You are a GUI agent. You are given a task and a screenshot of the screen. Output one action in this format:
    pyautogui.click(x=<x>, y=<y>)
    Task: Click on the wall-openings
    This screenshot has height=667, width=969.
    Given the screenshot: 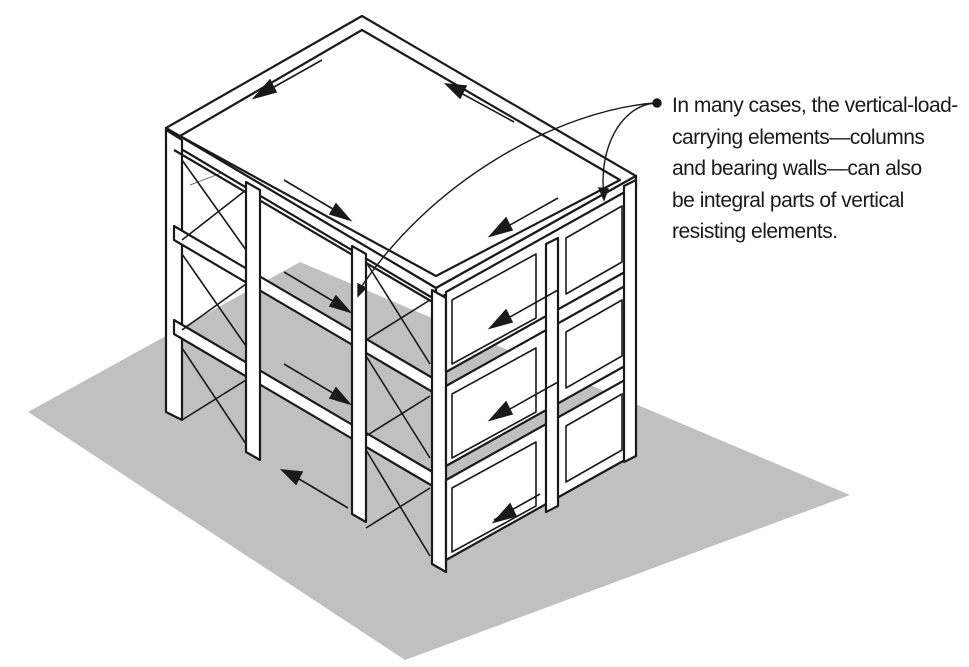 What is the action you would take?
    pyautogui.click(x=537, y=379)
    